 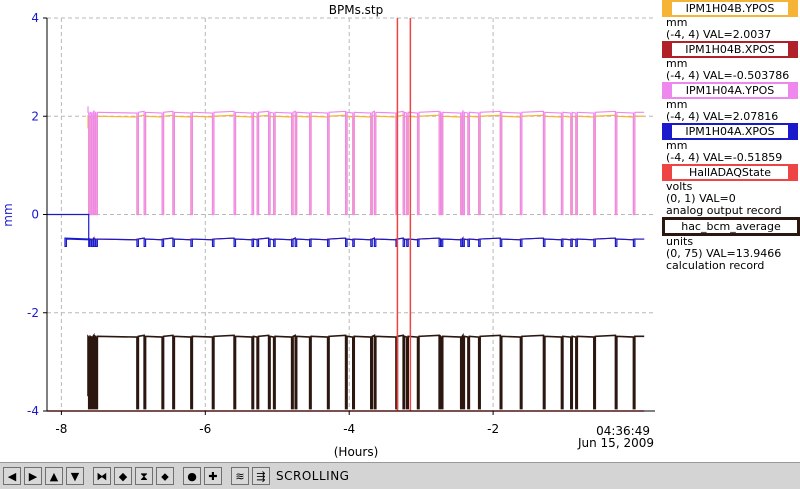 I want to click on legend-entry: IPM1H04A.YPOS mm (-4, 4) VAL=2.07816, so click(x=729, y=102).